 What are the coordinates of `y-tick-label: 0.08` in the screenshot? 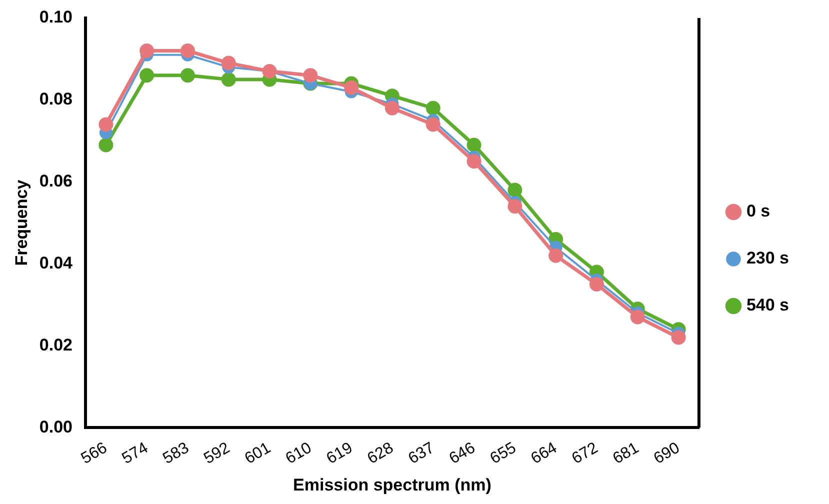 It's located at (55, 99).